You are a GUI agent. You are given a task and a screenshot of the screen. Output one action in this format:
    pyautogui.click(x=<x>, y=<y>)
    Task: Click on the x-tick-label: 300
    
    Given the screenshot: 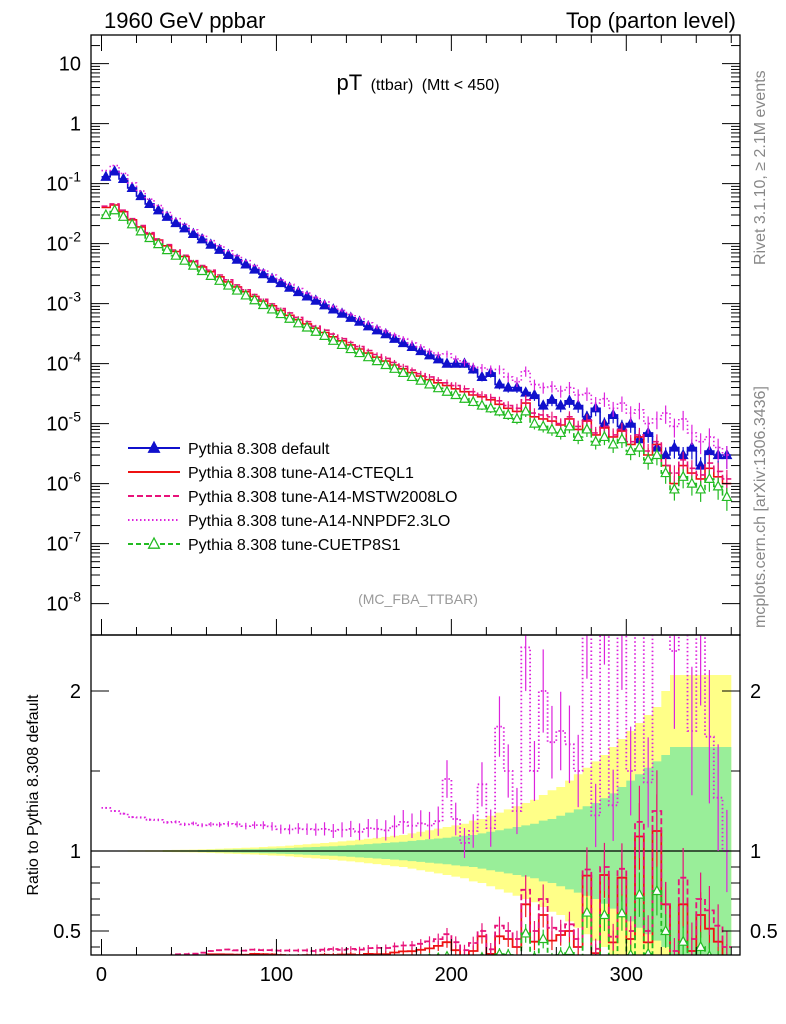 What is the action you would take?
    pyautogui.click(x=626, y=975)
    